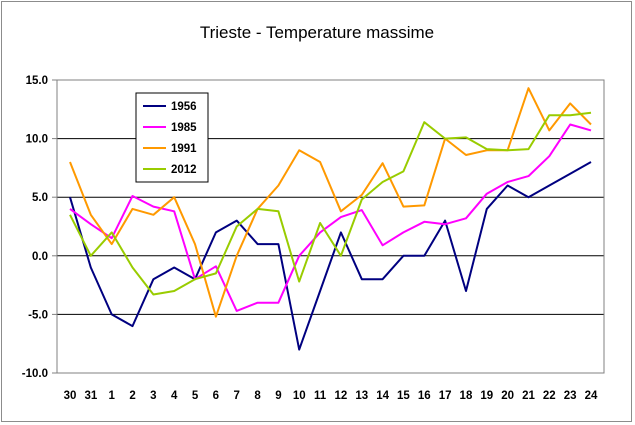  What do you see at coordinates (174, 396) in the screenshot?
I see `x-tick-label: 4` at bounding box center [174, 396].